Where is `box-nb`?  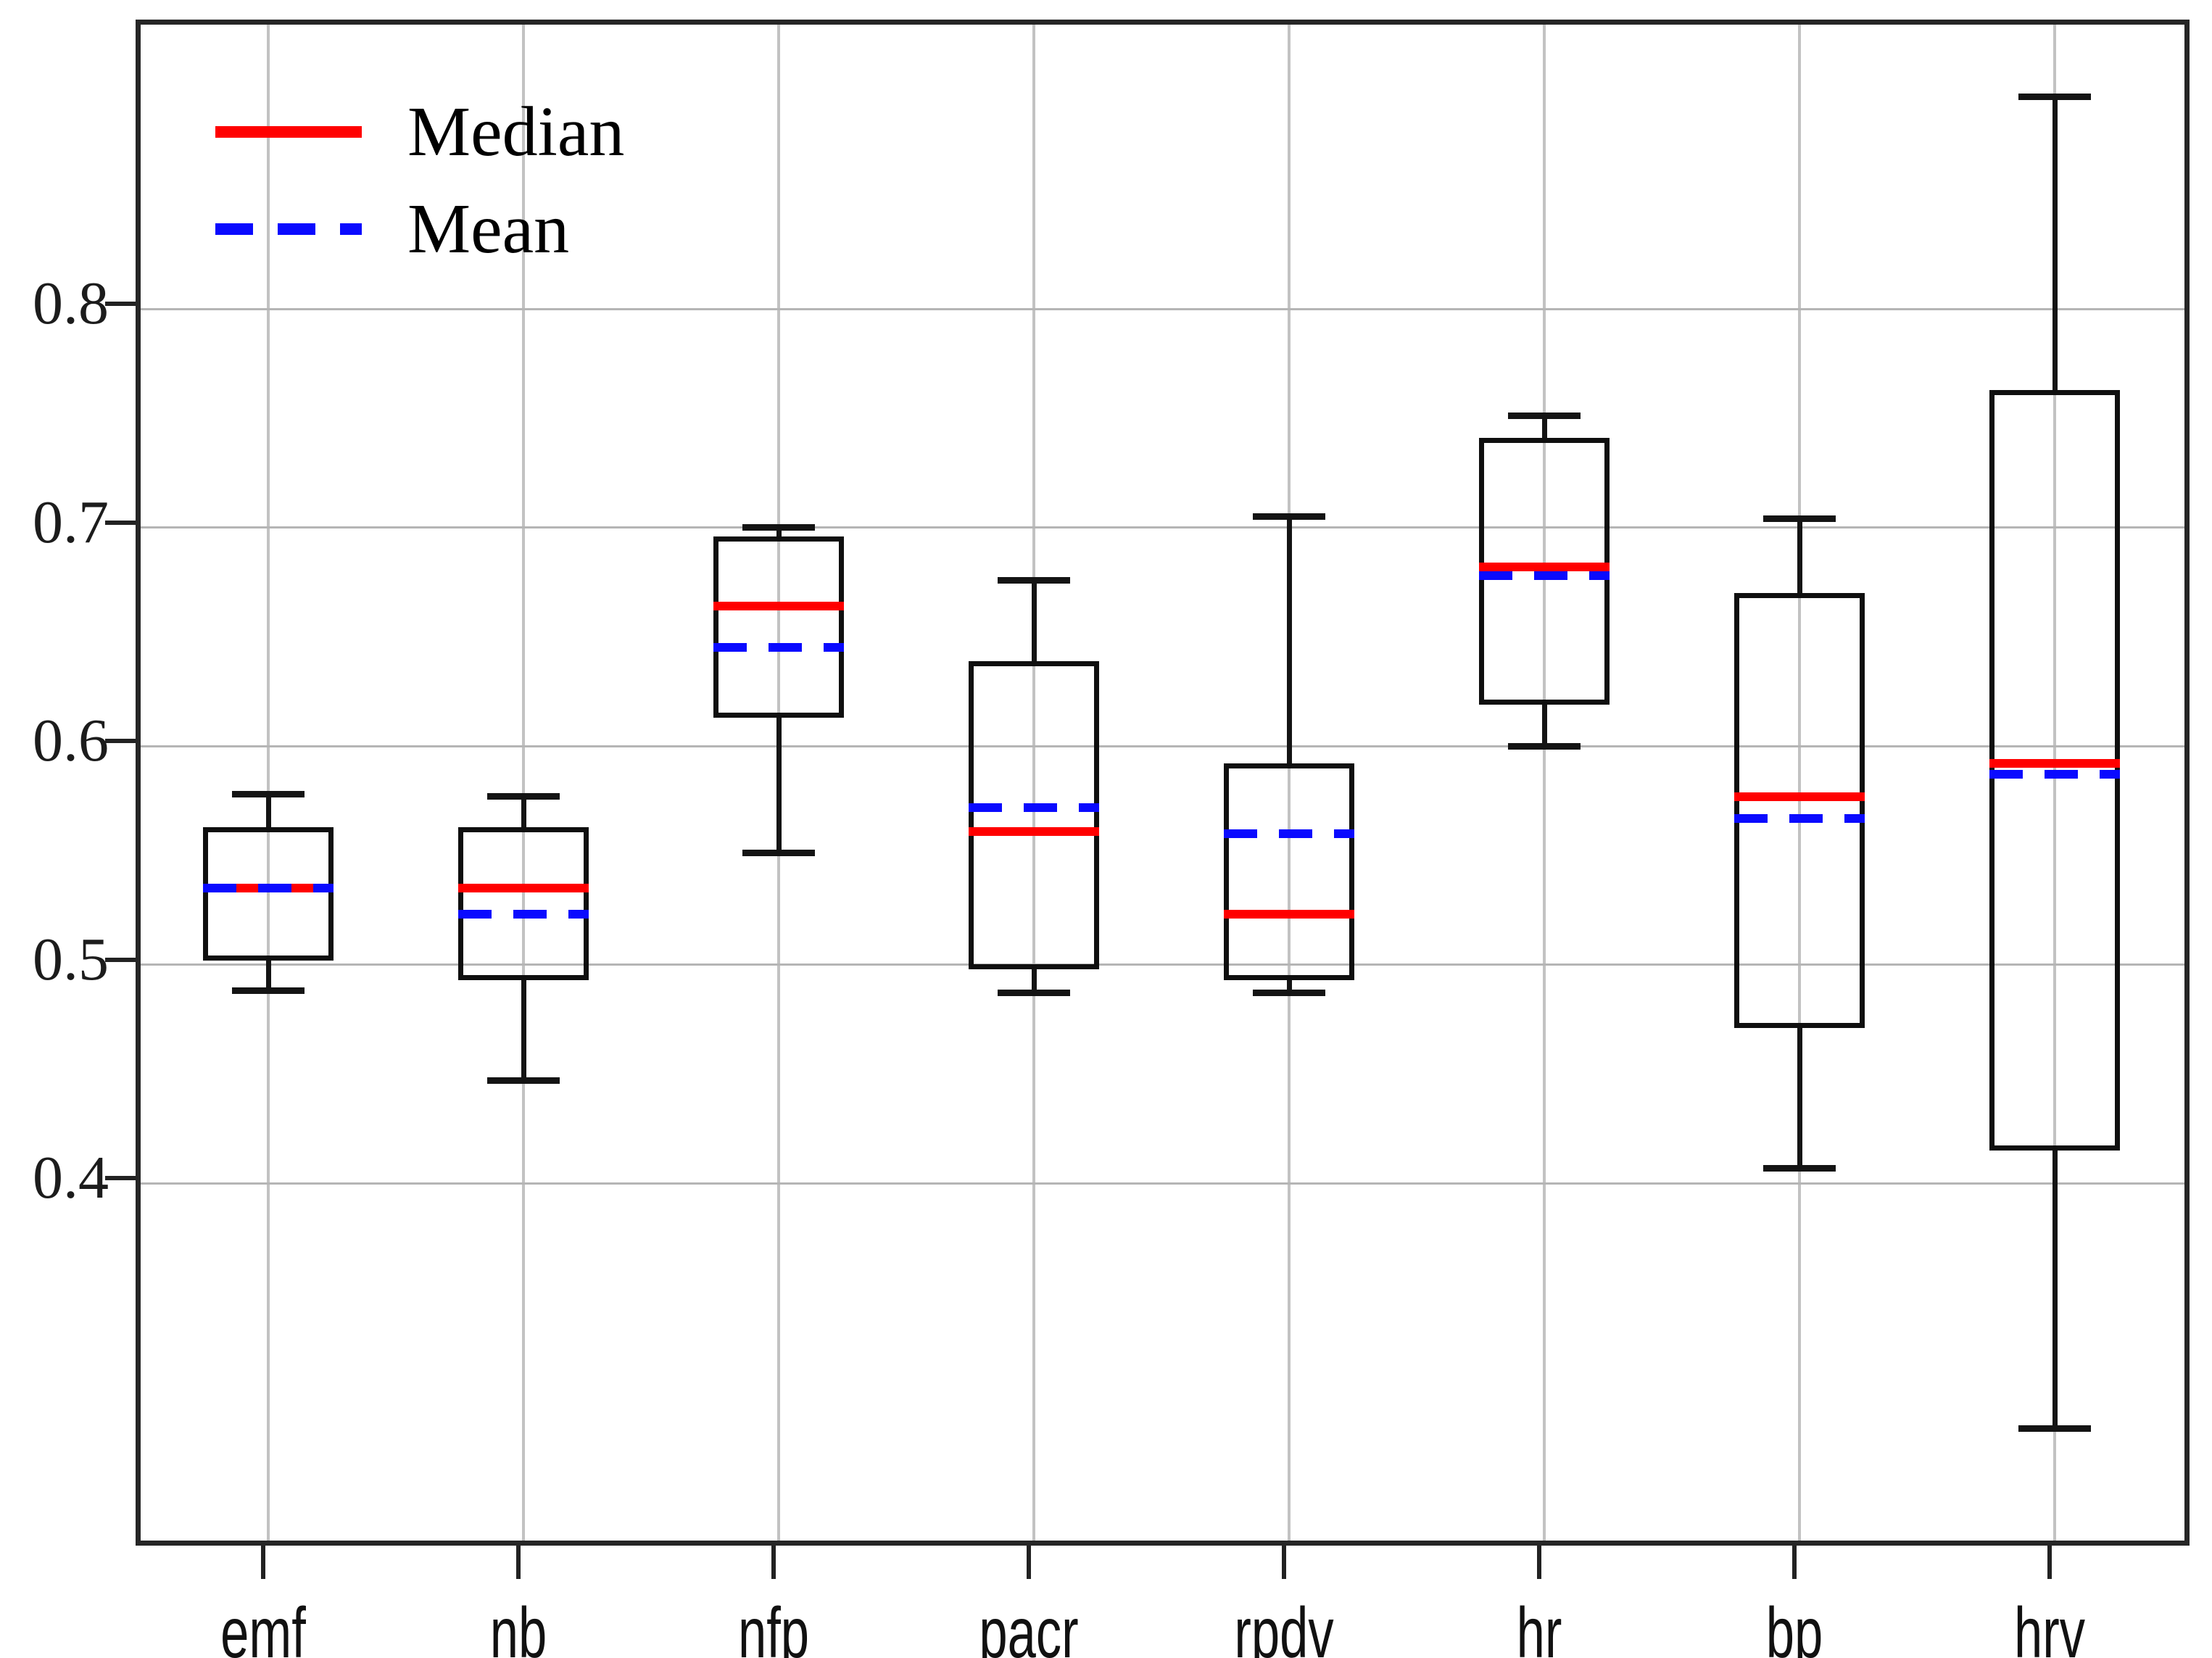
box-nb is located at coordinates (523, 903).